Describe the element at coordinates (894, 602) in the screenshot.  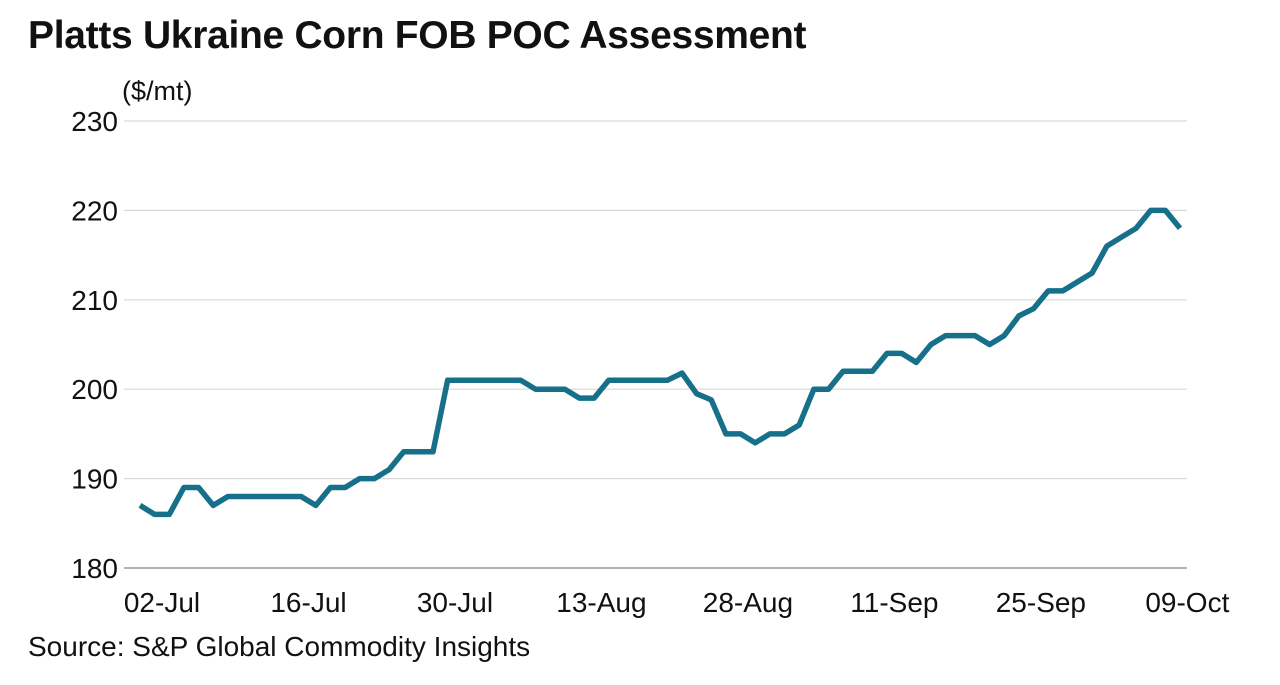
I see `x-tick-label: 11-Sep` at that location.